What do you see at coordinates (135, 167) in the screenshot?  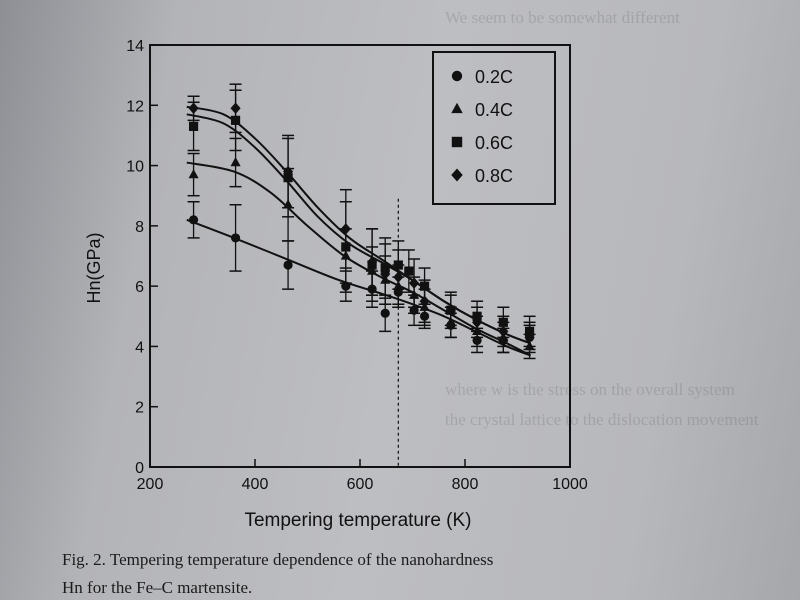 I see `y-tick-label: 10` at bounding box center [135, 167].